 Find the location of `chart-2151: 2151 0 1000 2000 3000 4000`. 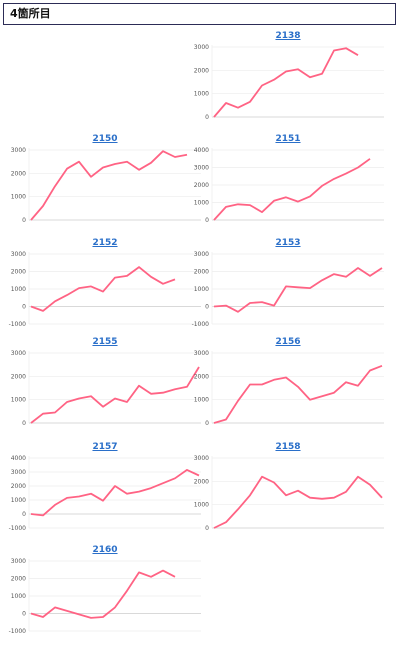

chart-2151: 2151 0 1000 2000 3000 4000 is located at coordinates (288, 185).